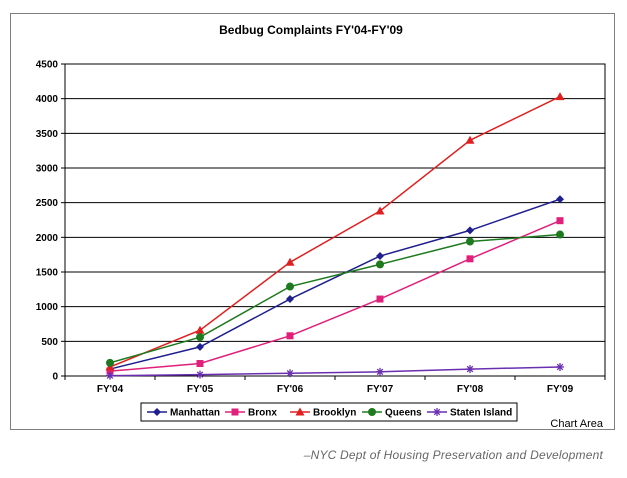  Describe the element at coordinates (157, 412) in the screenshot. I see `legend-marker-manhattan` at that location.